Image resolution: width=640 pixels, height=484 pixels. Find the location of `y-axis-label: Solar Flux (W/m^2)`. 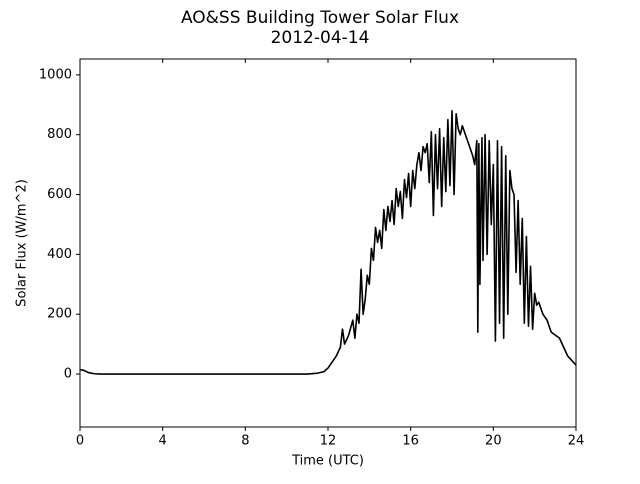

y-axis-label: Solar Flux (W/m^2) is located at coordinates (22, 243).